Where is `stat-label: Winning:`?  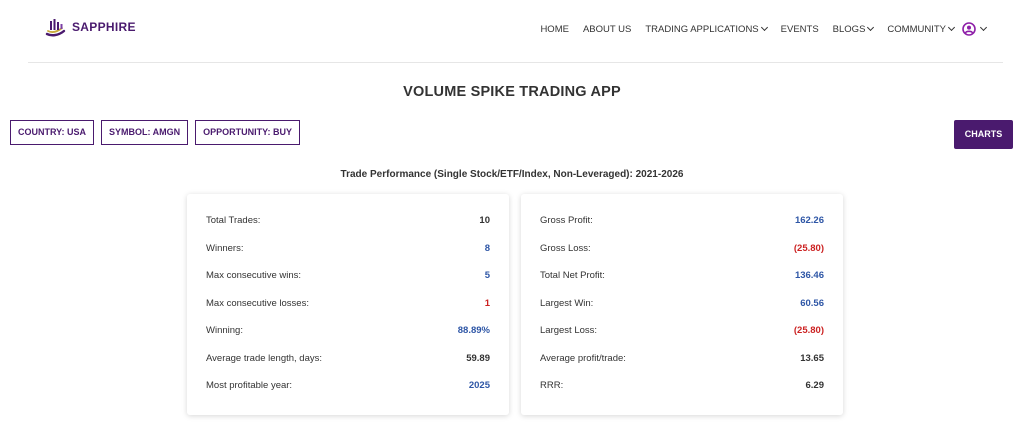
stat-label: Winning: is located at coordinates (224, 331).